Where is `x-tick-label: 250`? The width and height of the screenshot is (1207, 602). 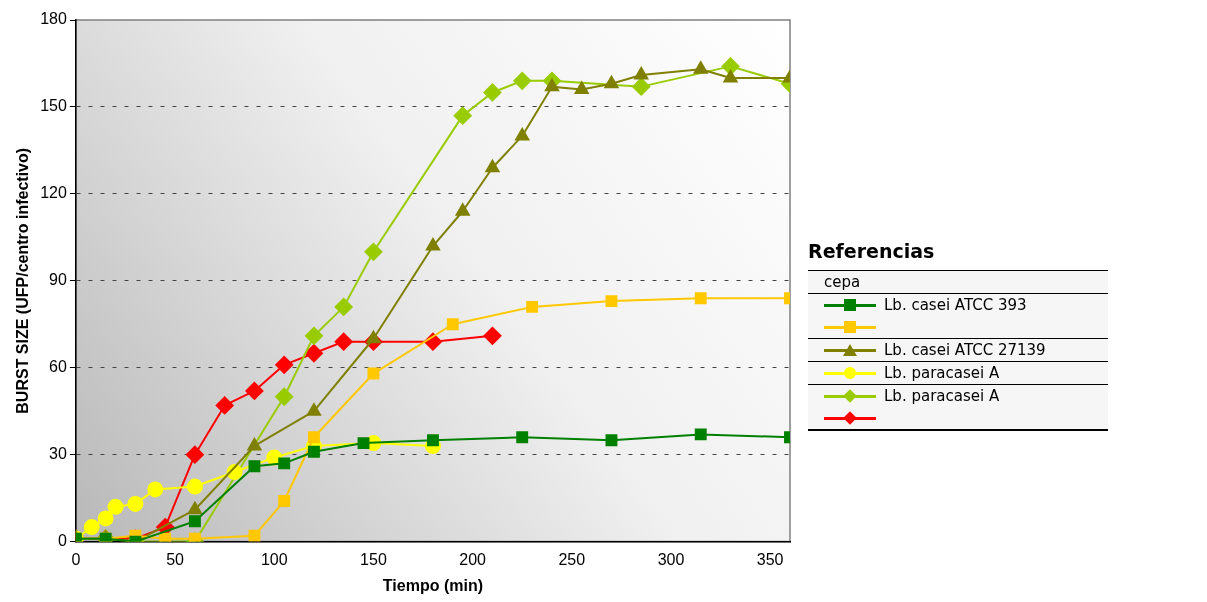 x-tick-label: 250 is located at coordinates (572, 559).